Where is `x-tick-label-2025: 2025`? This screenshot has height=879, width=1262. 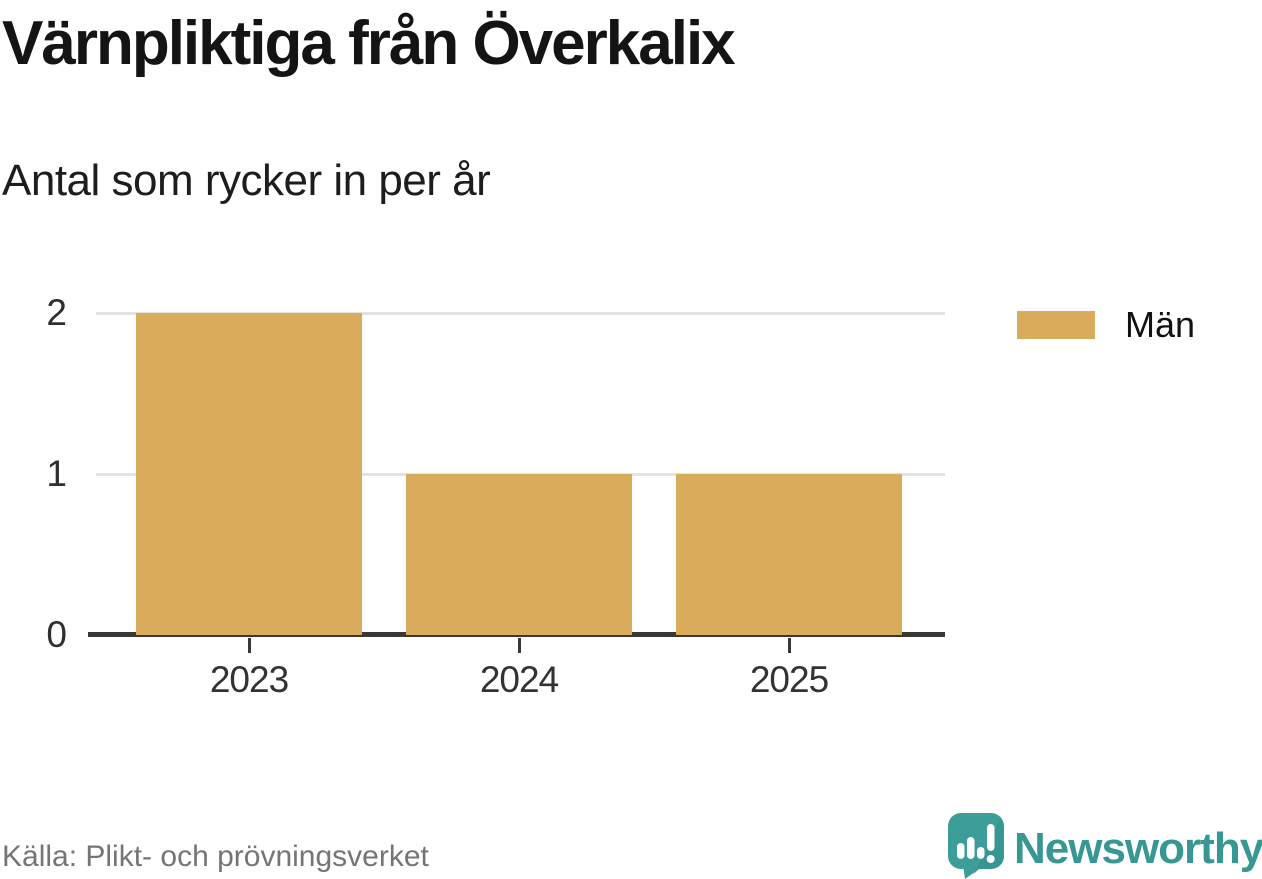 x-tick-label-2025: 2025 is located at coordinates (789, 679).